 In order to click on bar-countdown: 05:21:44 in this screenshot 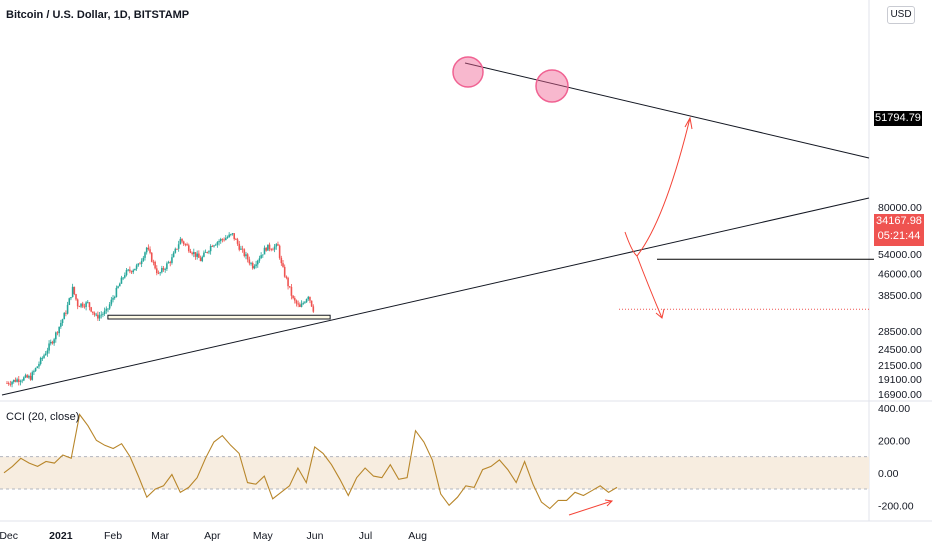, I will do `click(899, 236)`.